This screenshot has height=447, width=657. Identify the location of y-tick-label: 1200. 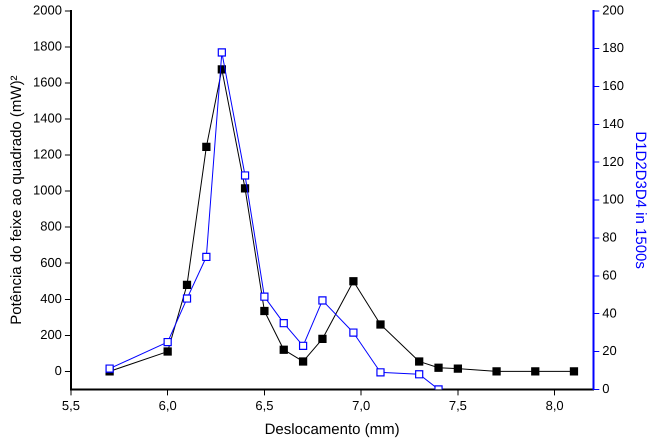
(47, 154).